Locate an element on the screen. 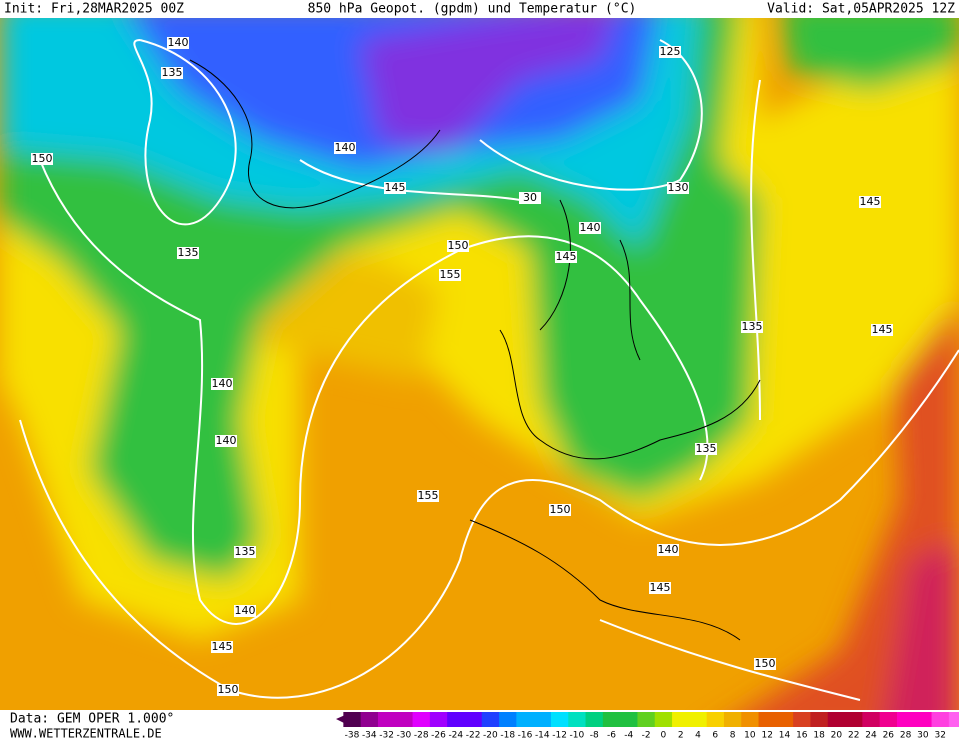 The width and height of the screenshot is (959, 741). legend-tick-label: -34 is located at coordinates (369, 736).